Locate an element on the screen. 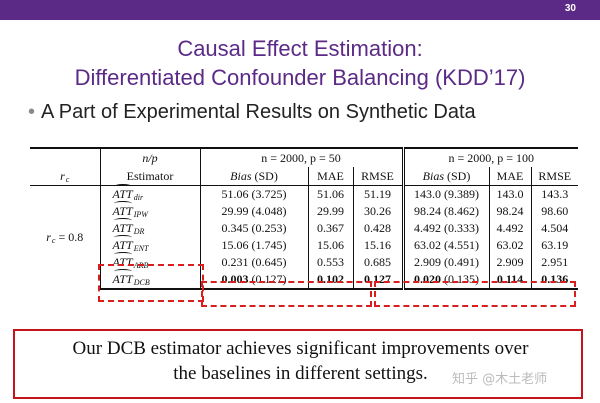 This screenshot has width=600, height=403. row-group-label: rc = 0.8 is located at coordinates (65, 237).